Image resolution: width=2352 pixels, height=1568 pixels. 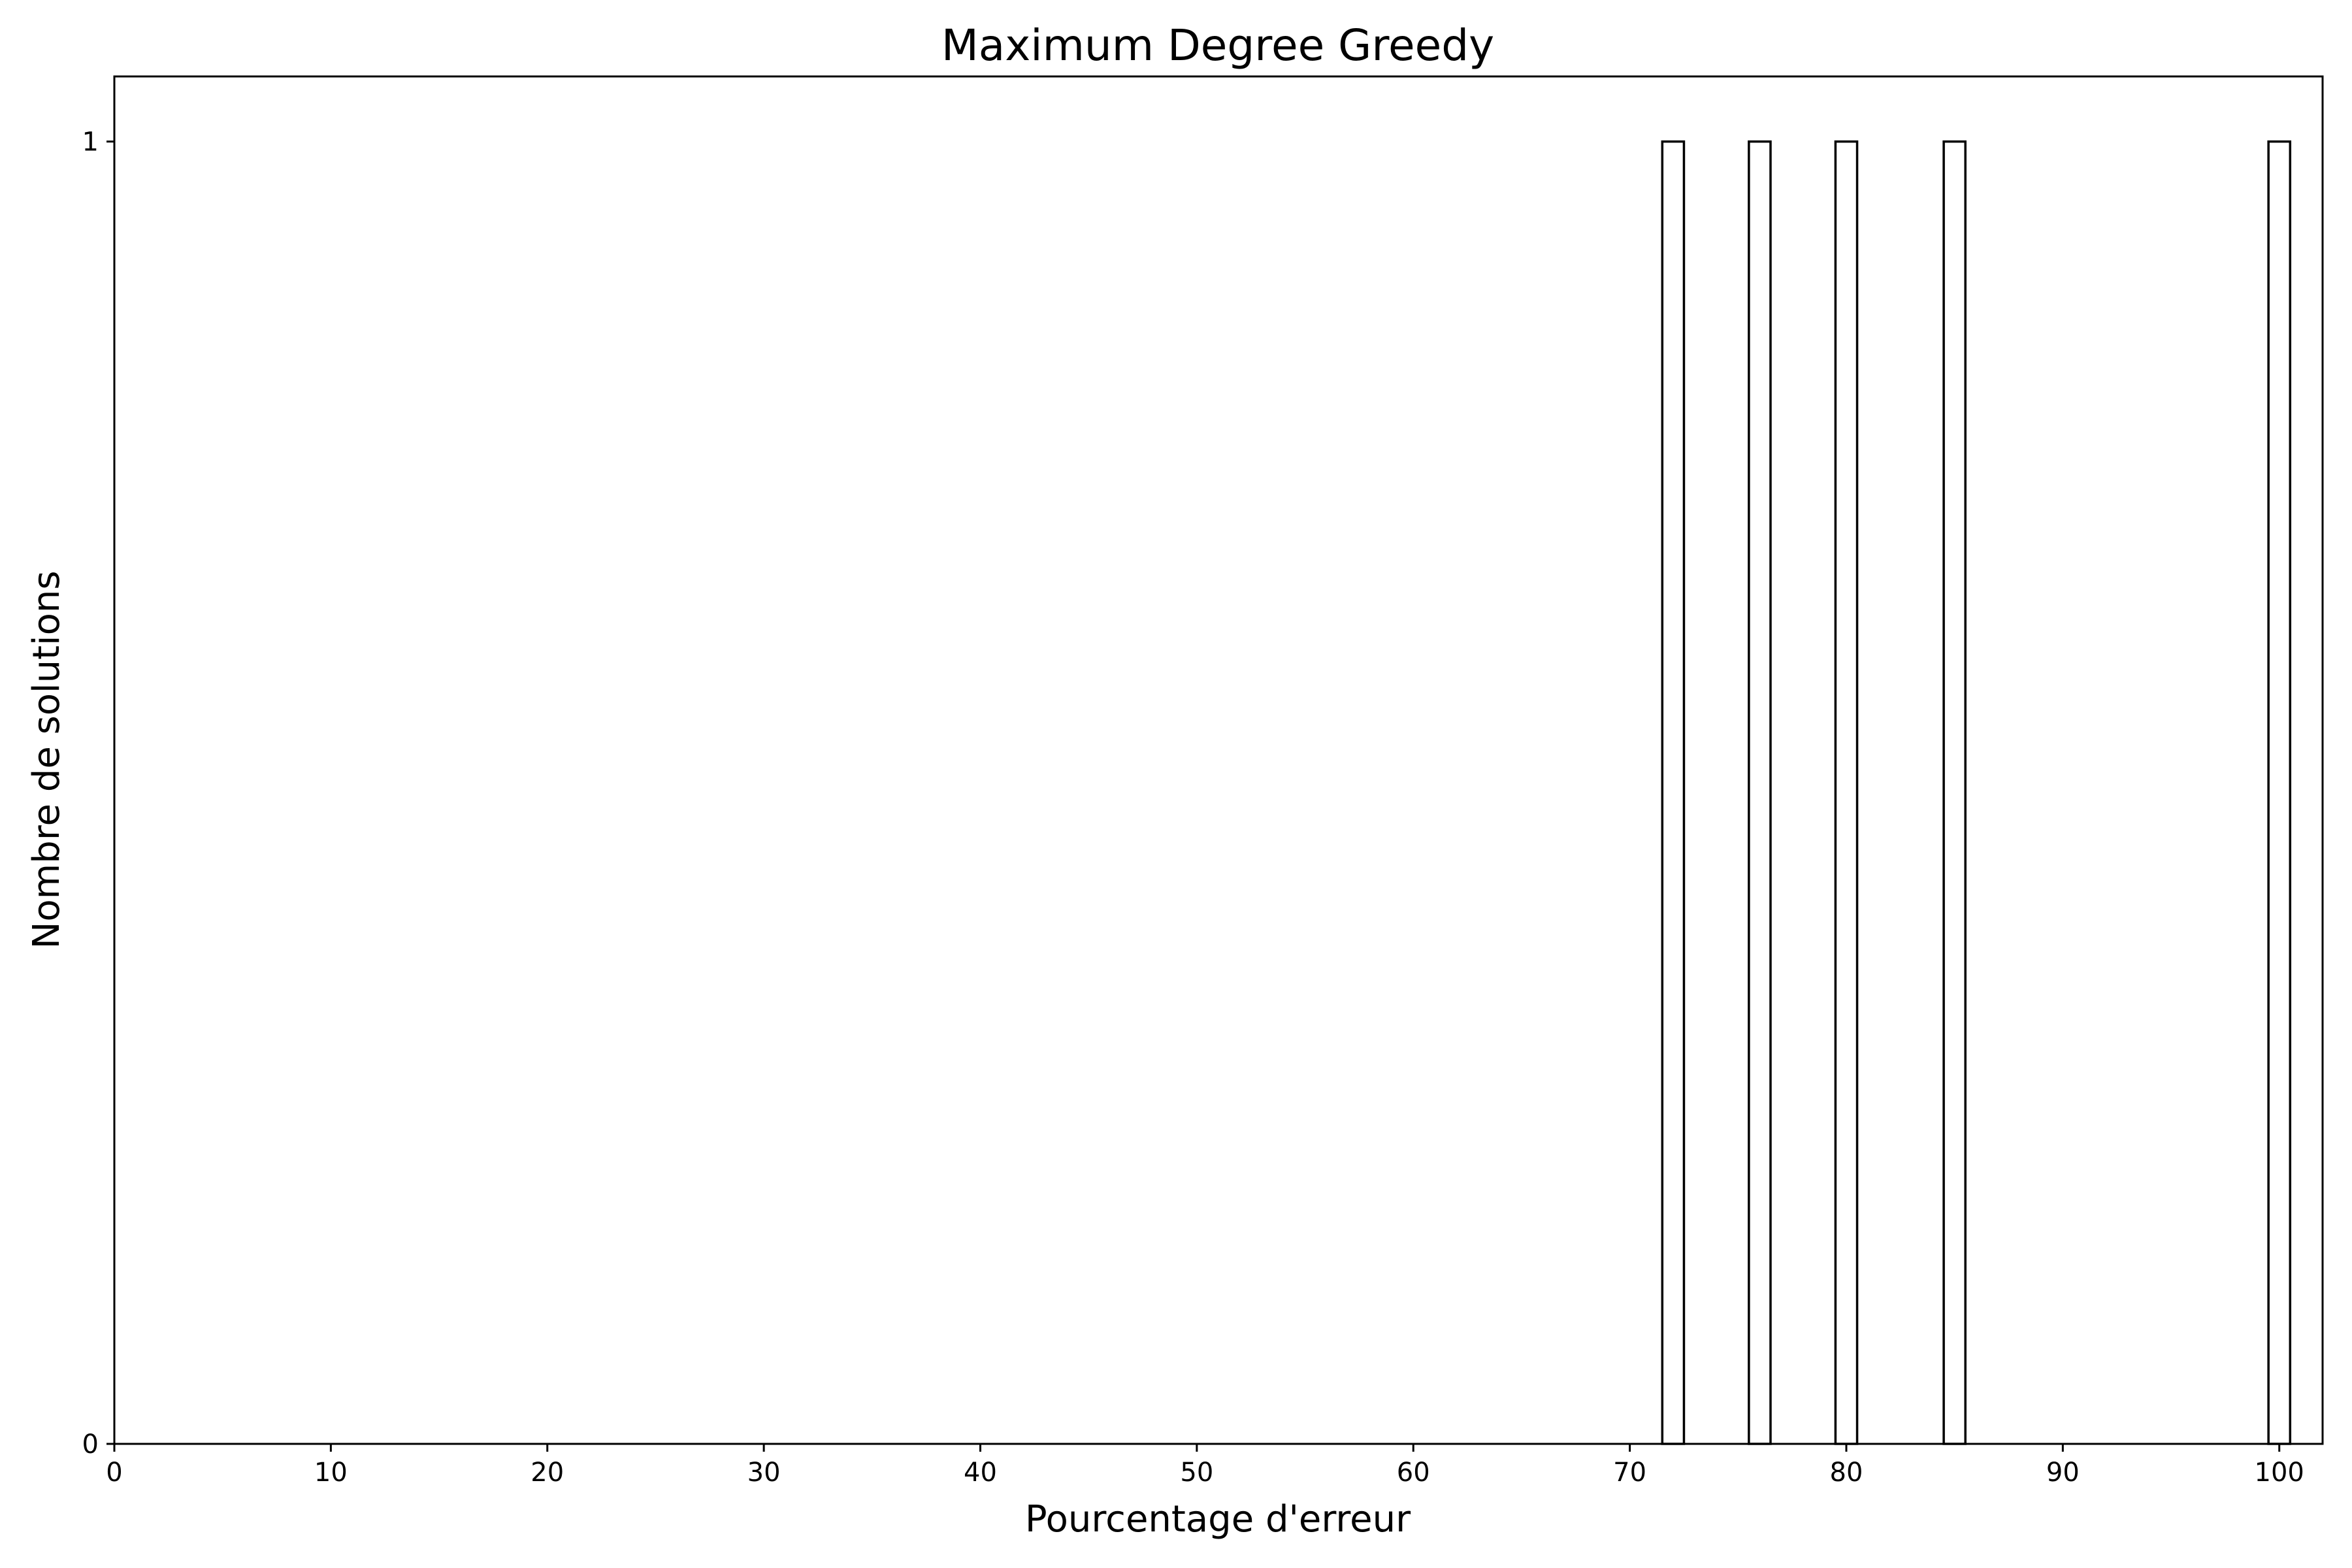 I want to click on chart-title: Maximum Degree Greedy, so click(x=1217, y=45).